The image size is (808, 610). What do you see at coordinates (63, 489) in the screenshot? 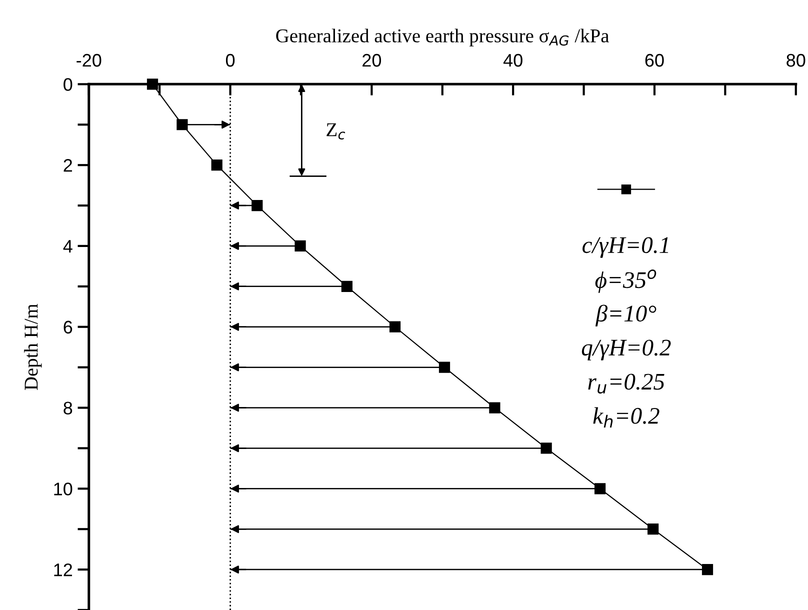
I see `y-tick-label: 10` at bounding box center [63, 489].